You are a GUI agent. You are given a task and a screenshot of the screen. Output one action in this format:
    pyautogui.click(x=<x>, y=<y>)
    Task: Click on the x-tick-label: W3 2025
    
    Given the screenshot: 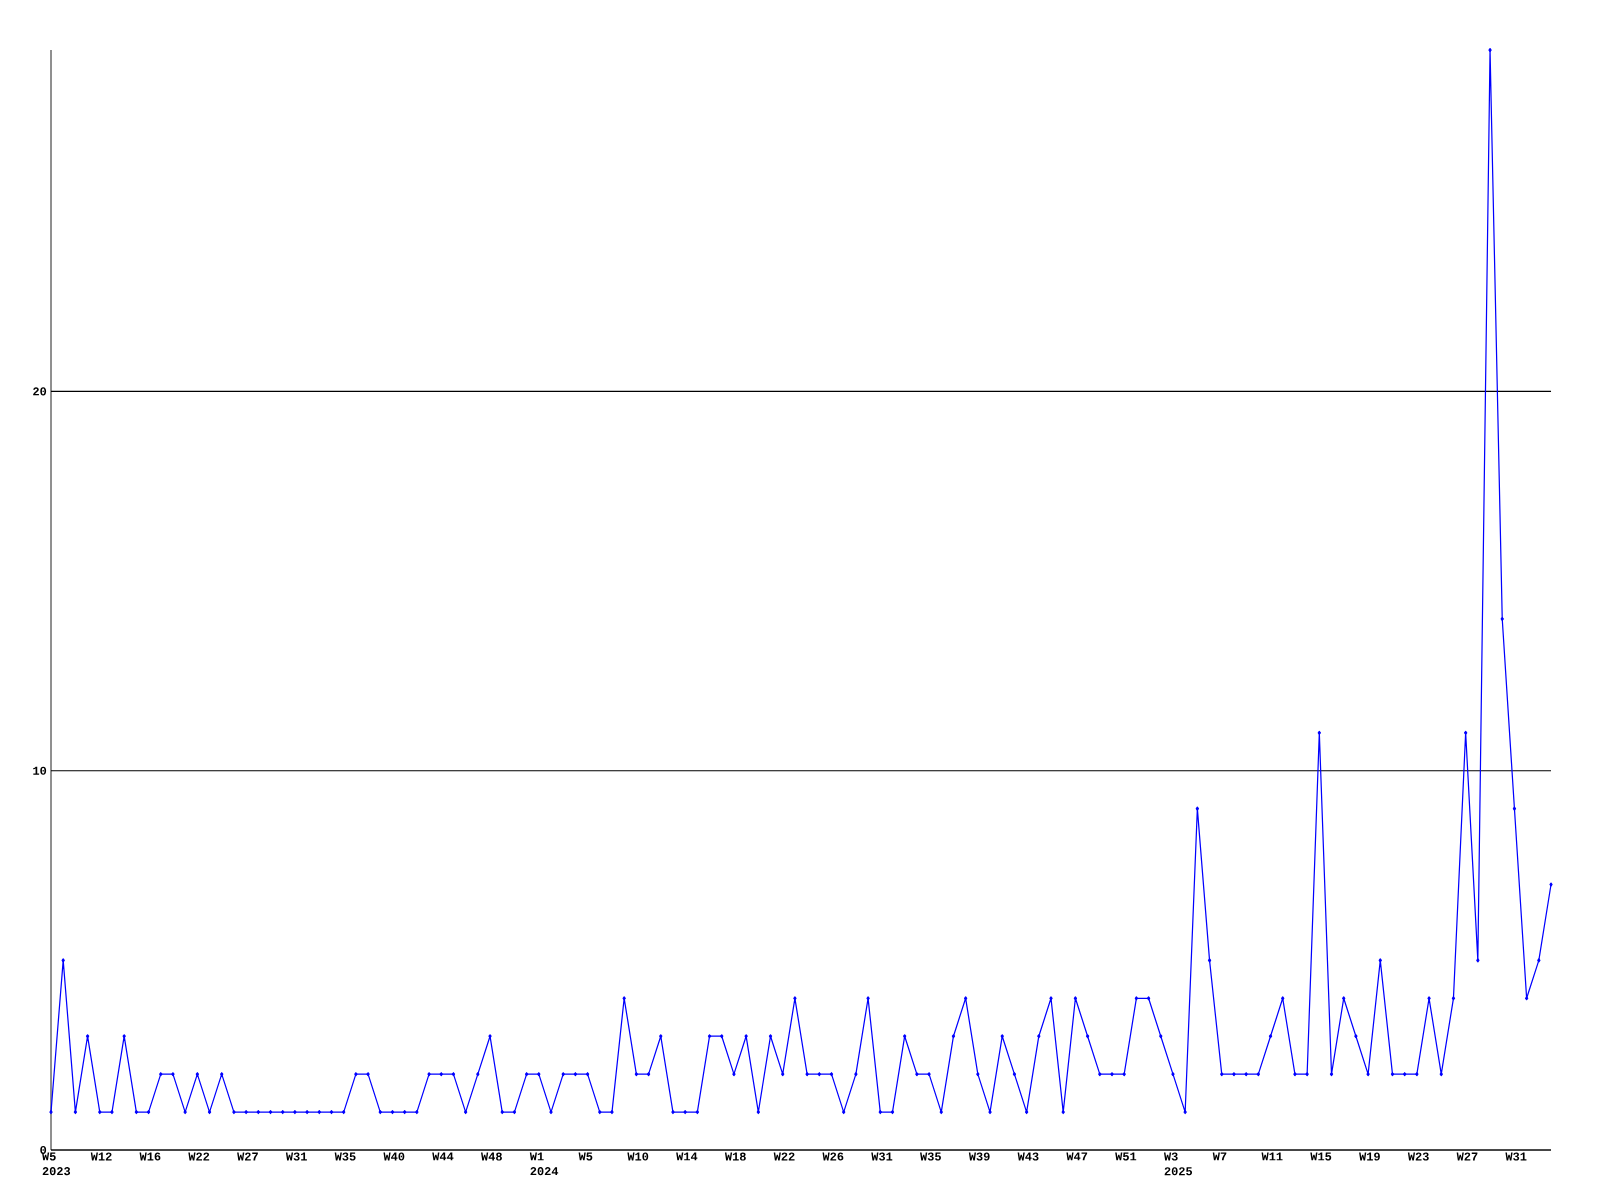 What is the action you would take?
    pyautogui.click(x=1178, y=1164)
    